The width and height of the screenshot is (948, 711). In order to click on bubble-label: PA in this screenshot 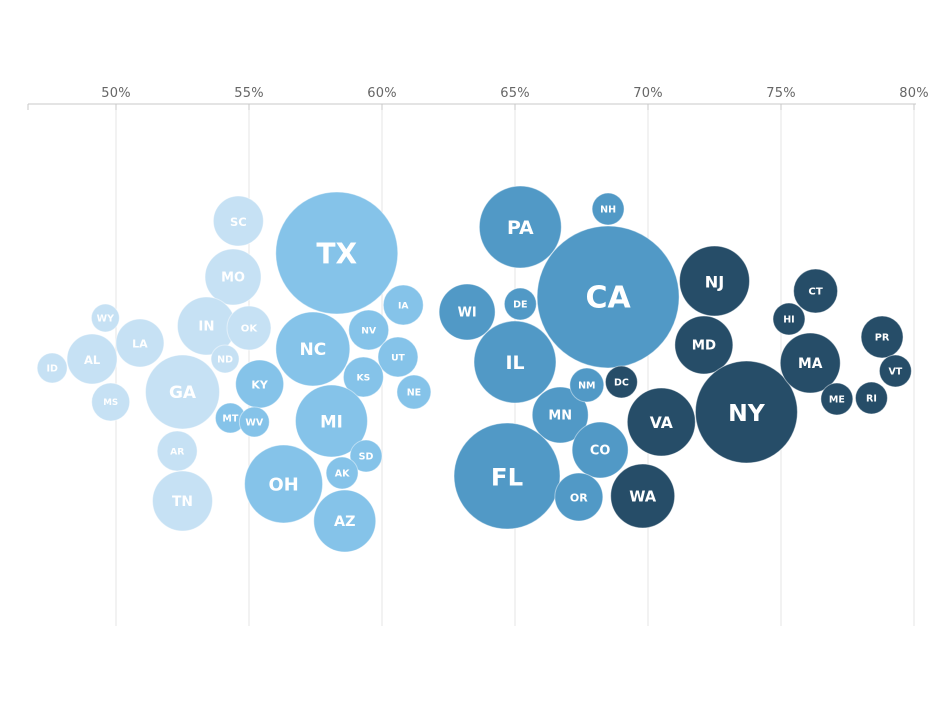, I will do `click(520, 228)`.